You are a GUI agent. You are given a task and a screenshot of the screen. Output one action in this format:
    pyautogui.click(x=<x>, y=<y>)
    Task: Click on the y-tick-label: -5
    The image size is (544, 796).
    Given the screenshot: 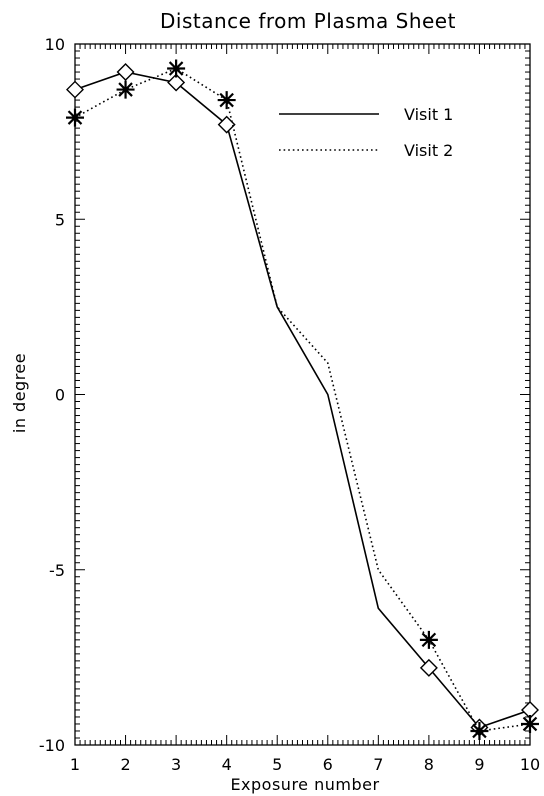 What is the action you would take?
    pyautogui.click(x=57, y=570)
    